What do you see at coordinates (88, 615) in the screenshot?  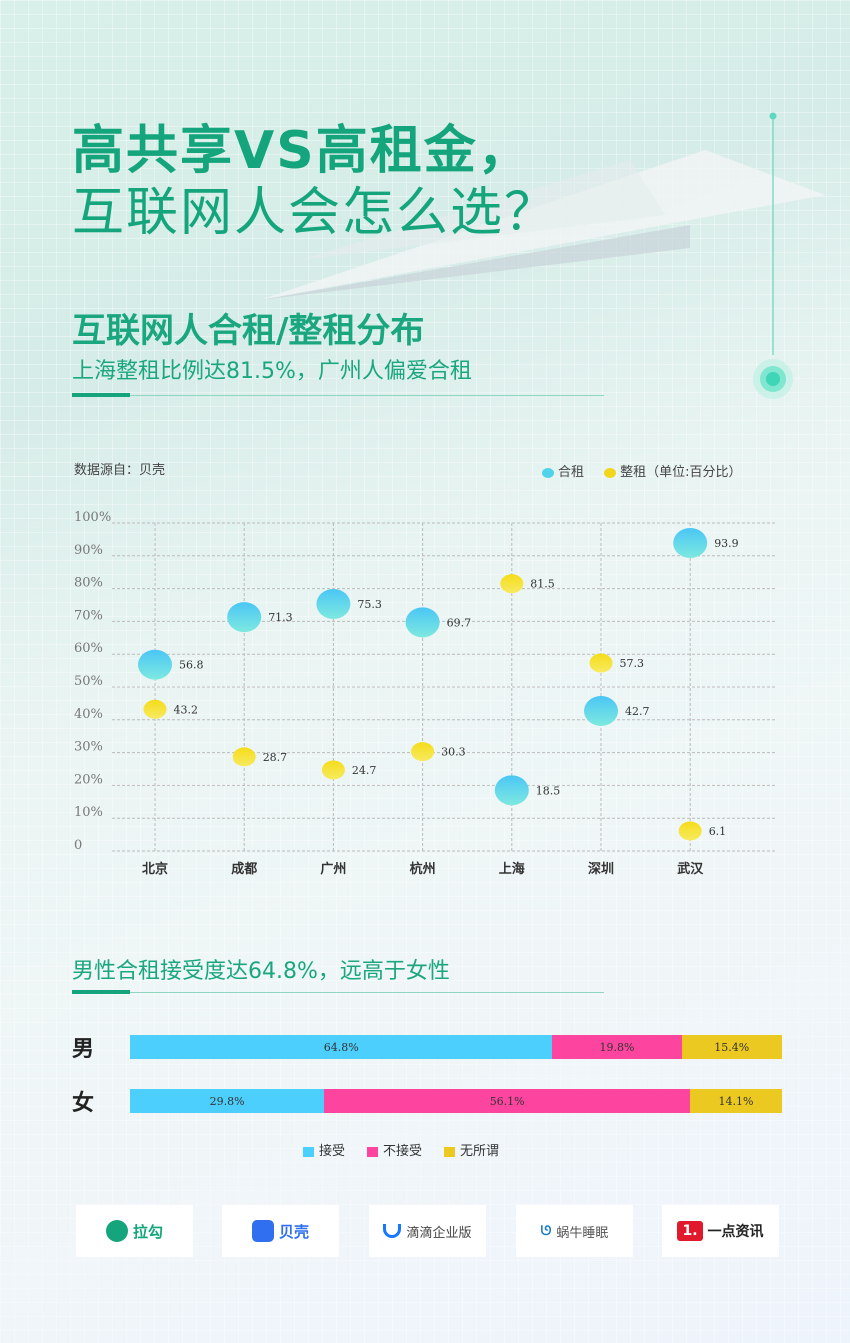 I see `y-tick-label: 70%` at bounding box center [88, 615].